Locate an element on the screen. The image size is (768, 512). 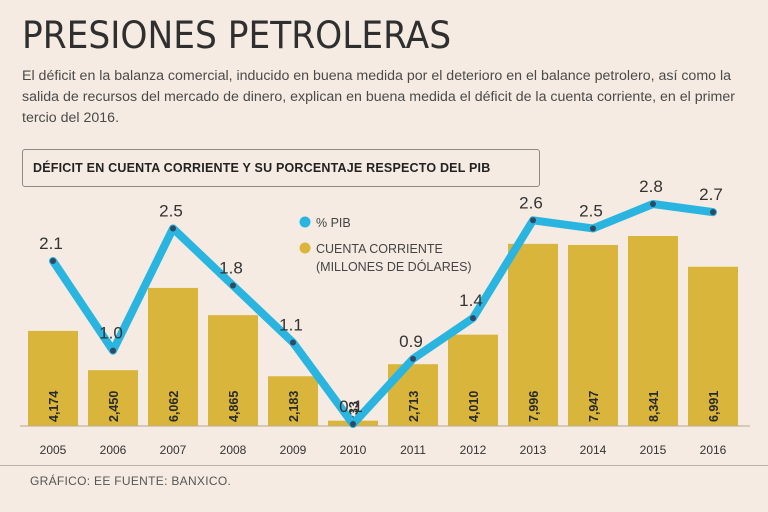
pib-value-label: 0.9 is located at coordinates (411, 341).